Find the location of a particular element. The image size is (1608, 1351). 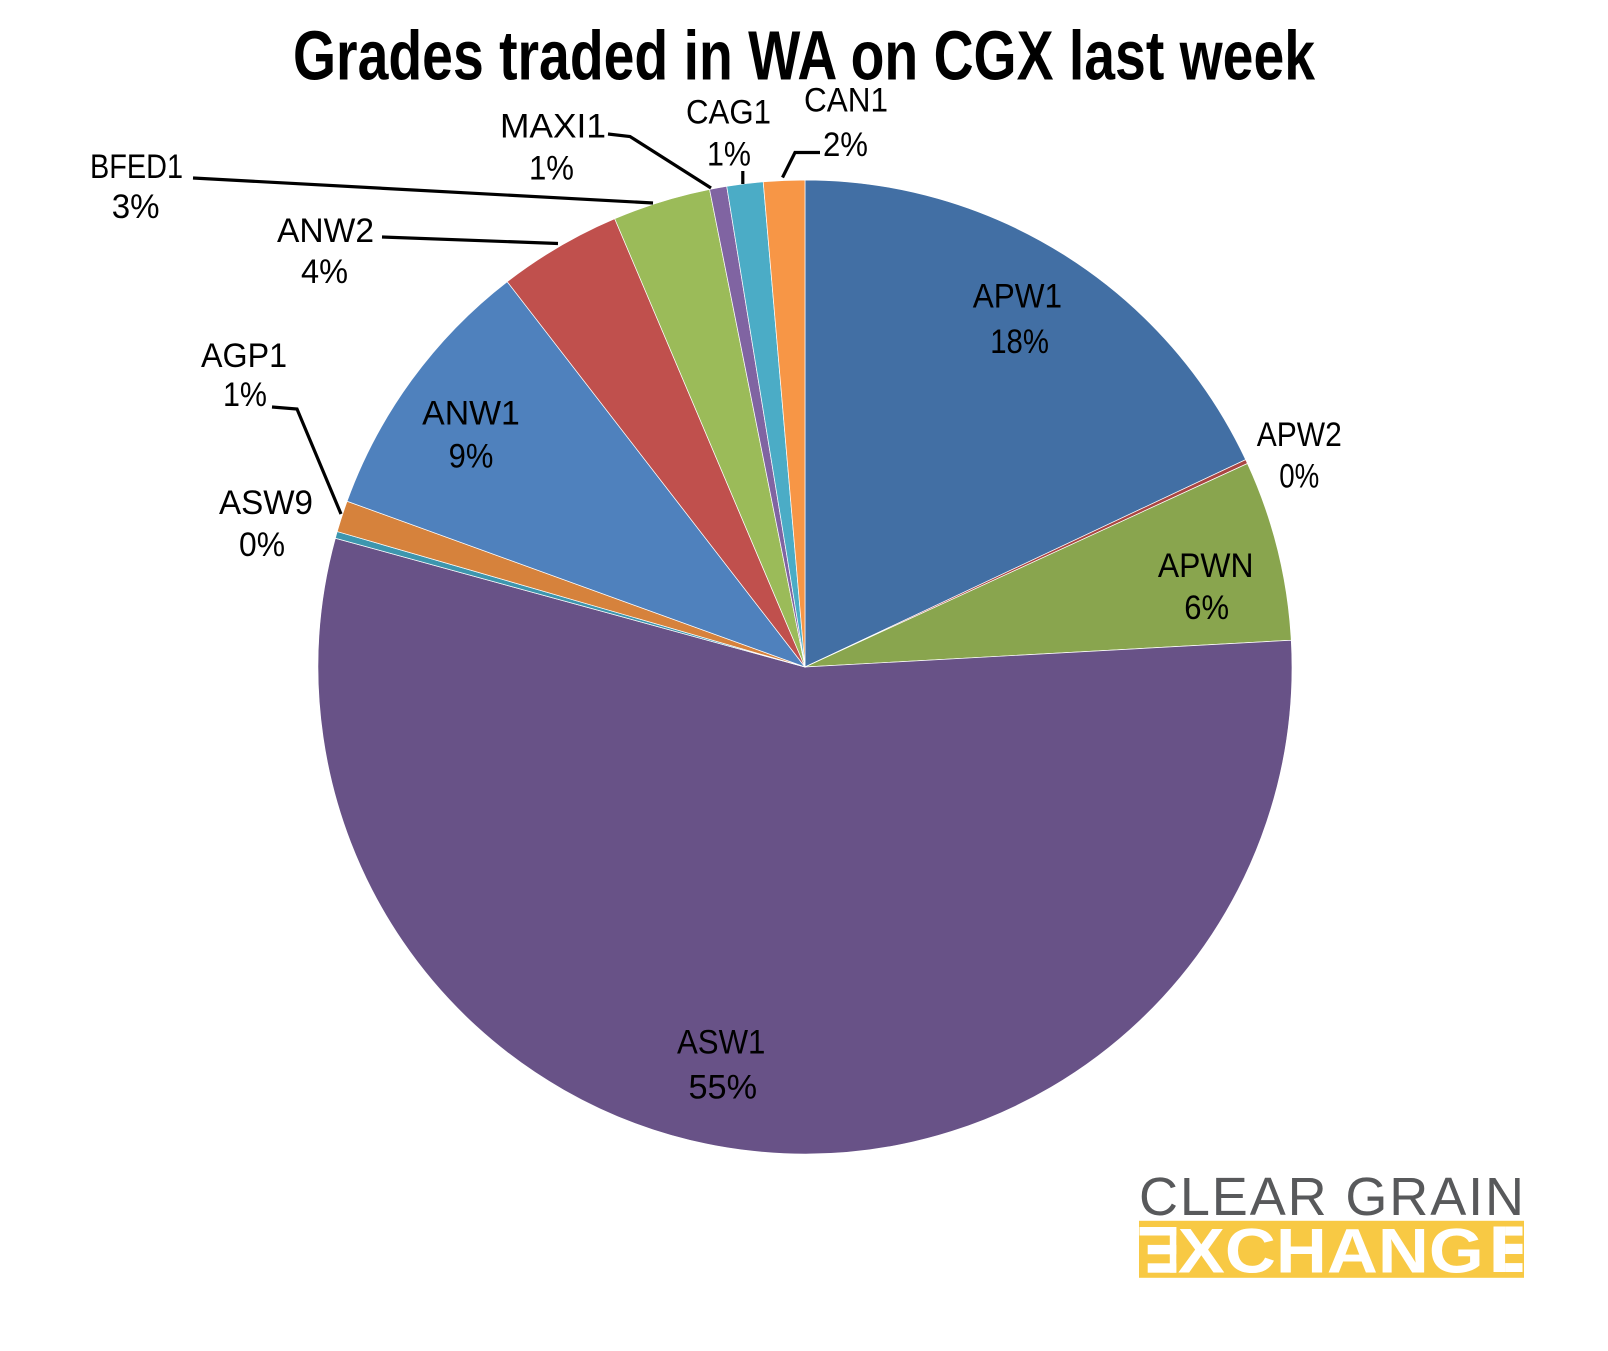

svg-text: 2% is located at coordinates (845, 145).